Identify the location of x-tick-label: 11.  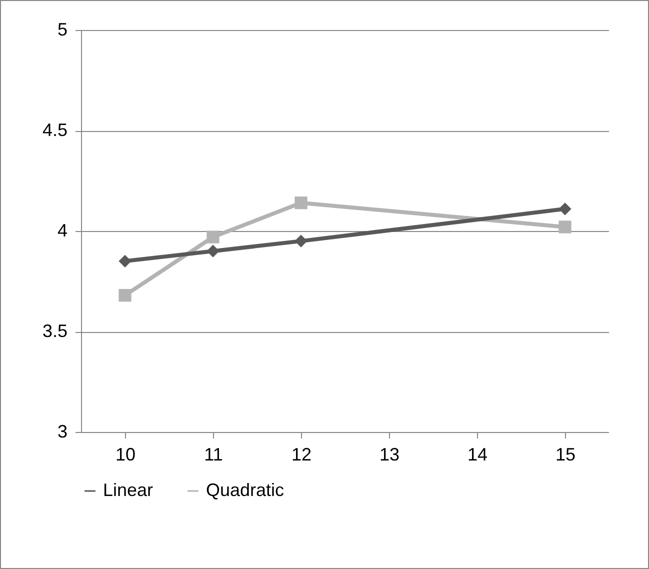
(213, 454).